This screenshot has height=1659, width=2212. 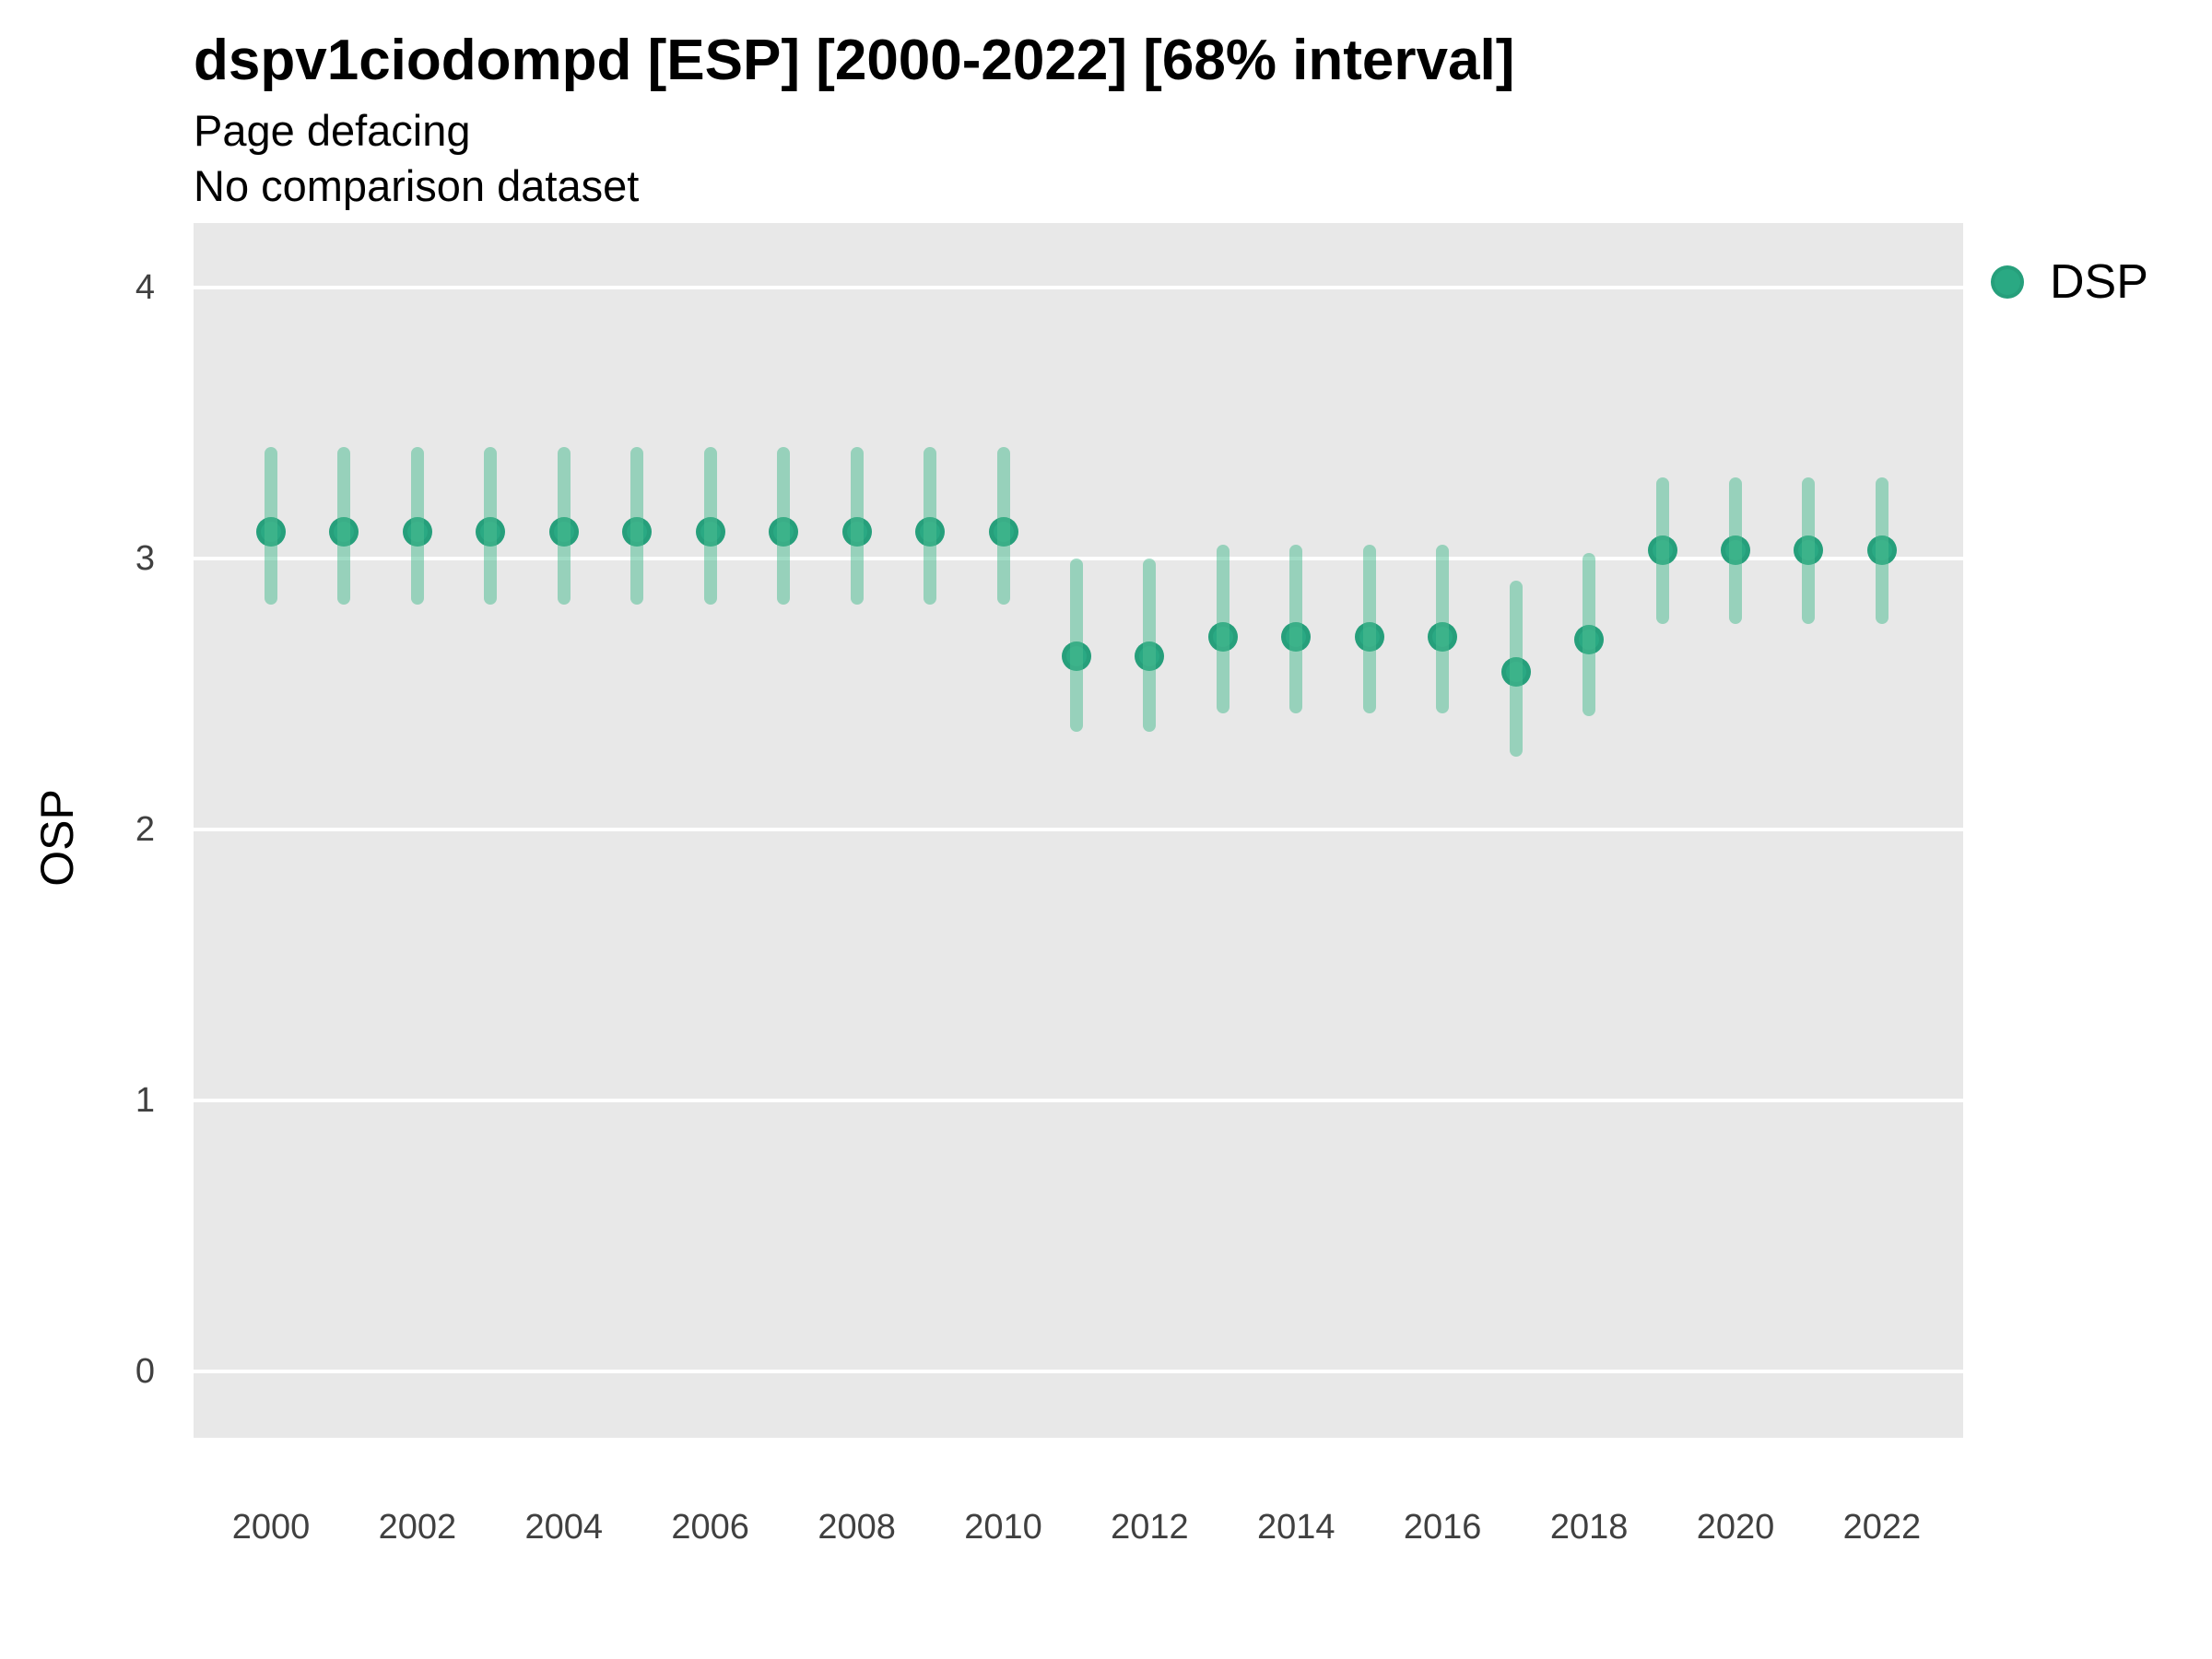 What do you see at coordinates (1882, 1527) in the screenshot?
I see `x-tick-label: 2022` at bounding box center [1882, 1527].